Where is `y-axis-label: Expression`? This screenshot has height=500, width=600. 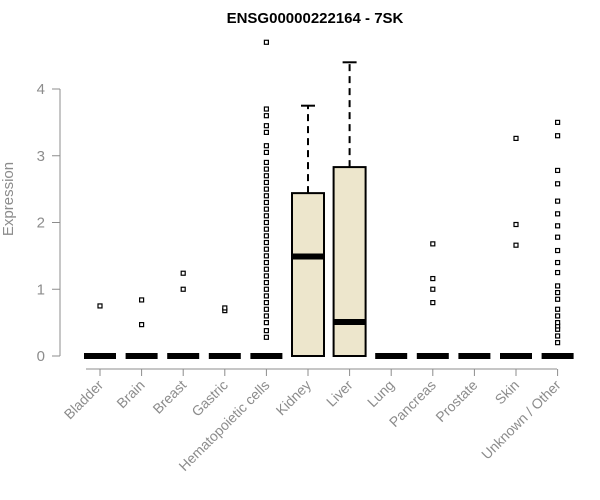
y-axis-label: Expression is located at coordinates (8, 199).